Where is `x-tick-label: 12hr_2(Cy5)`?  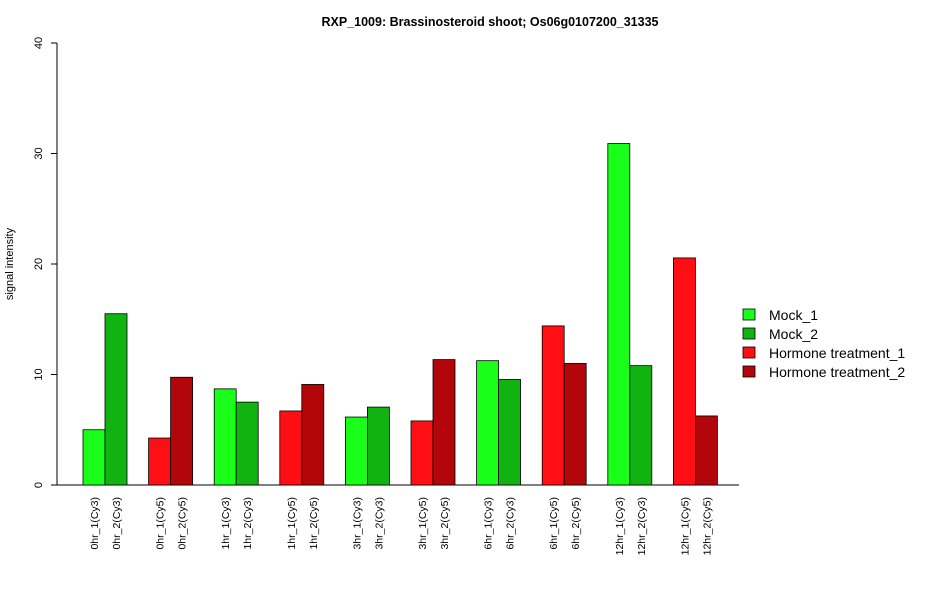
x-tick-label: 12hr_2(Cy5) is located at coordinates (707, 526).